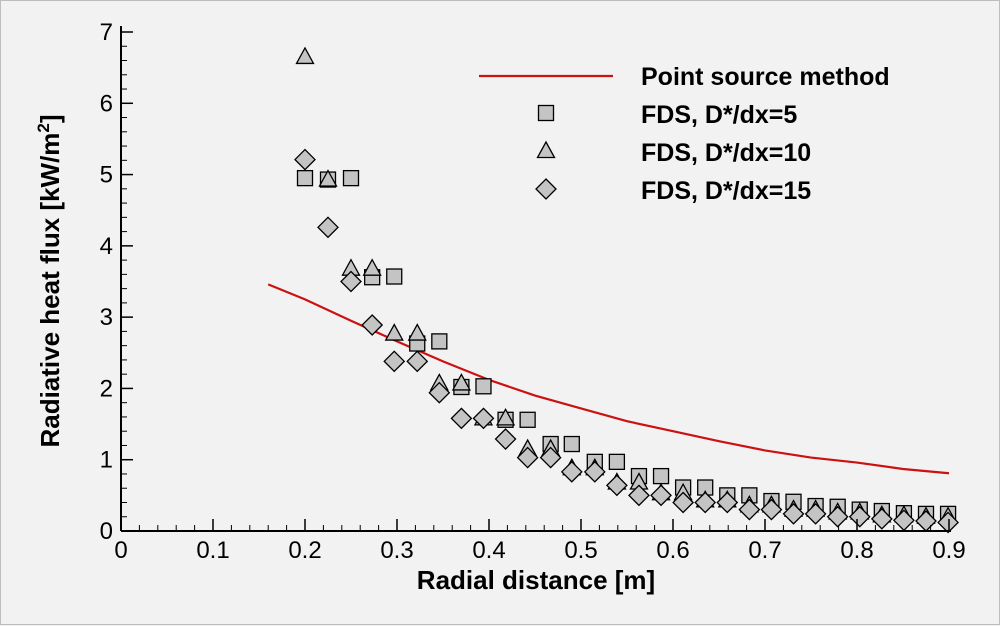 This screenshot has height=626, width=1000. I want to click on y-tick-label: 5, so click(106, 175).